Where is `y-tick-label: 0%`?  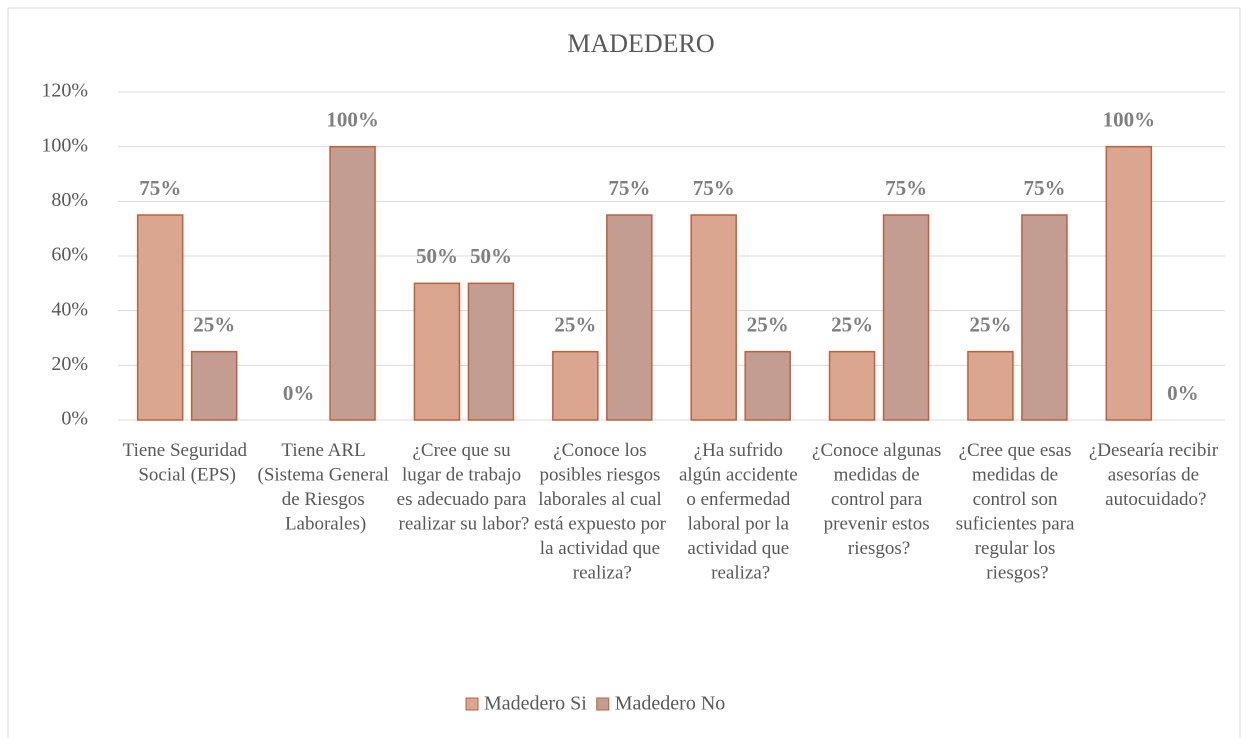
y-tick-label: 0% is located at coordinates (74, 419).